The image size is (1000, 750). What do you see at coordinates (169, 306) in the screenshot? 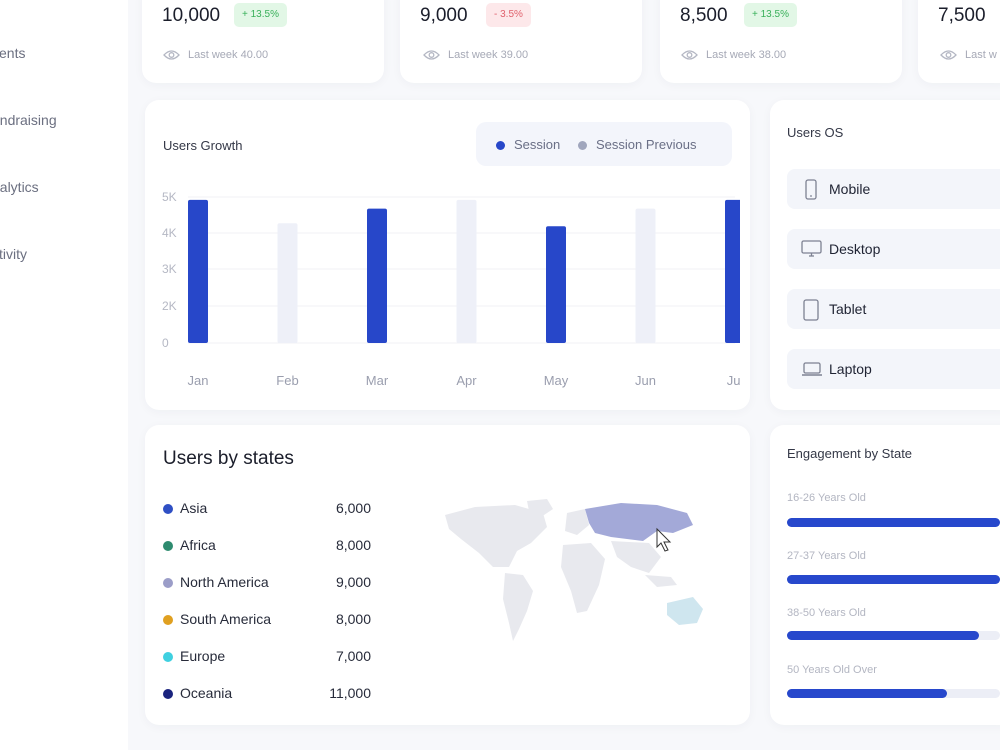
I see `y-tick-label: 2K` at bounding box center [169, 306].